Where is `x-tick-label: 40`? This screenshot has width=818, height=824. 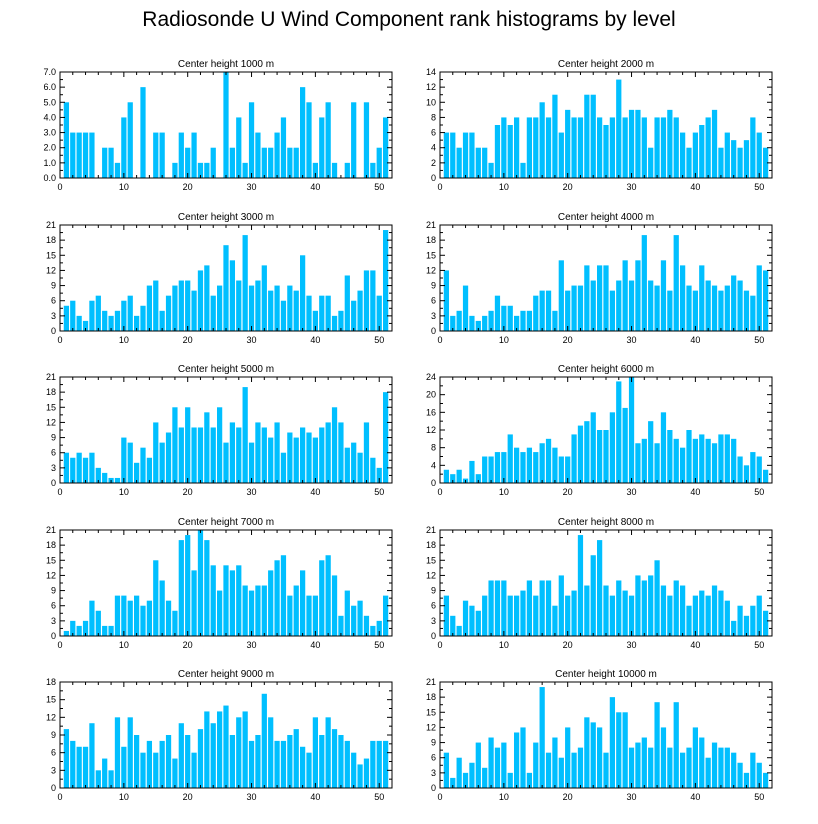 x-tick-label: 40 is located at coordinates (315, 340).